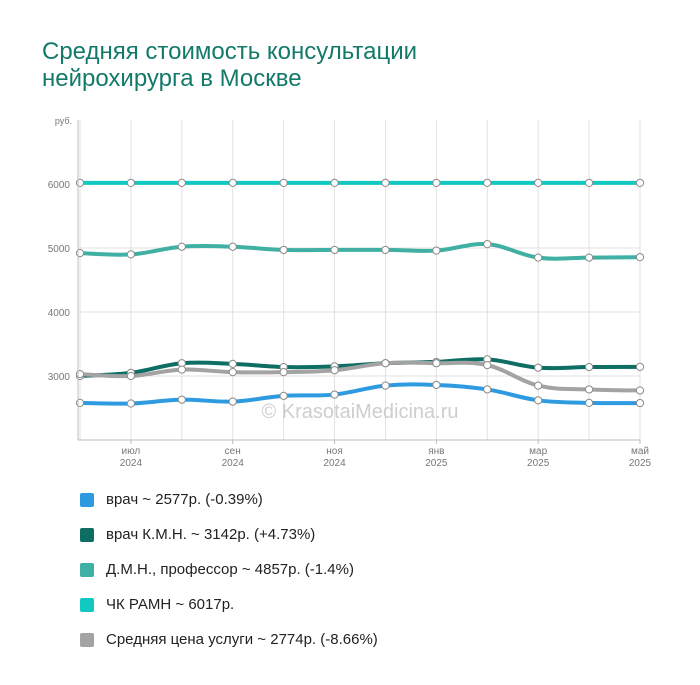  What do you see at coordinates (59, 185) in the screenshot?
I see `y-tick-label: 6000` at bounding box center [59, 185].